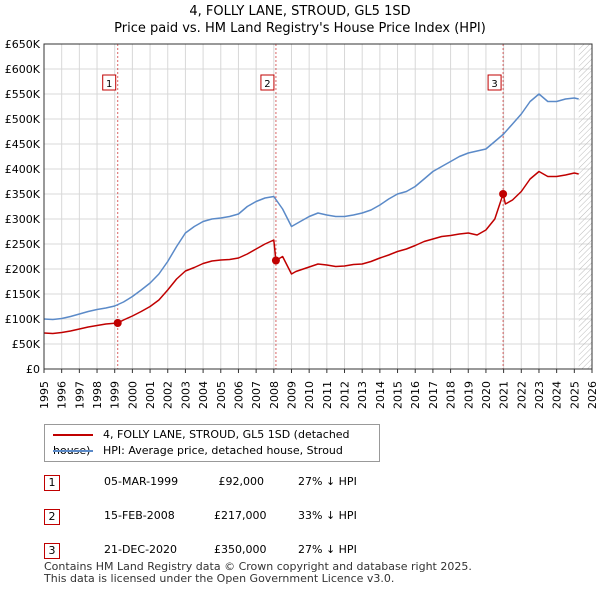 This screenshot has height=590, width=600. I want to click on sale-date: 15-FEB-2008, so click(139, 515).